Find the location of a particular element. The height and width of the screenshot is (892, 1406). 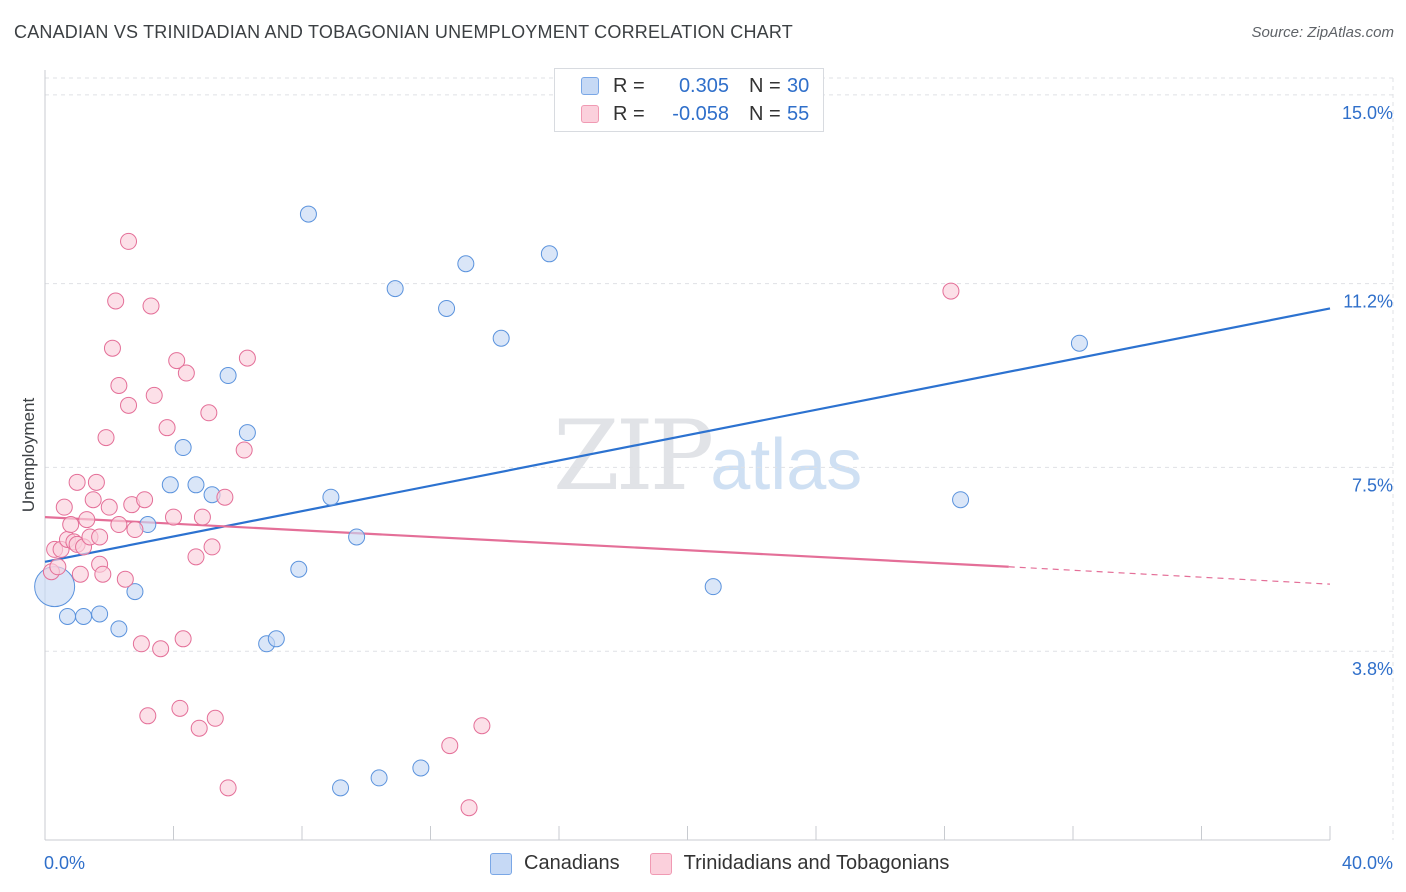

series-legend: Canadians Trinidadians and Tobagonians is located at coordinates (734, 863).